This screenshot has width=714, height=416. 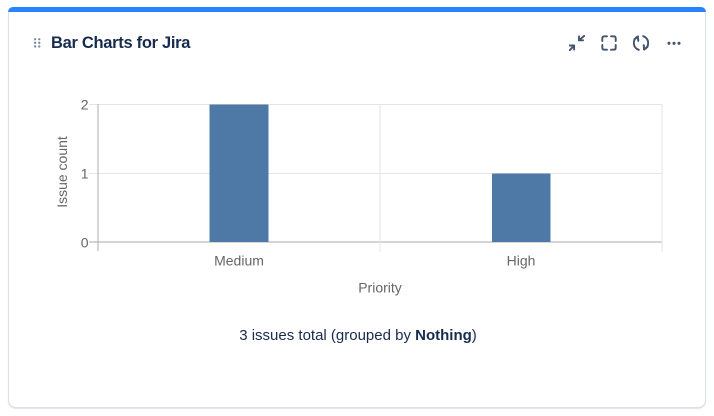 What do you see at coordinates (521, 261) in the screenshot?
I see `svg-text: High` at bounding box center [521, 261].